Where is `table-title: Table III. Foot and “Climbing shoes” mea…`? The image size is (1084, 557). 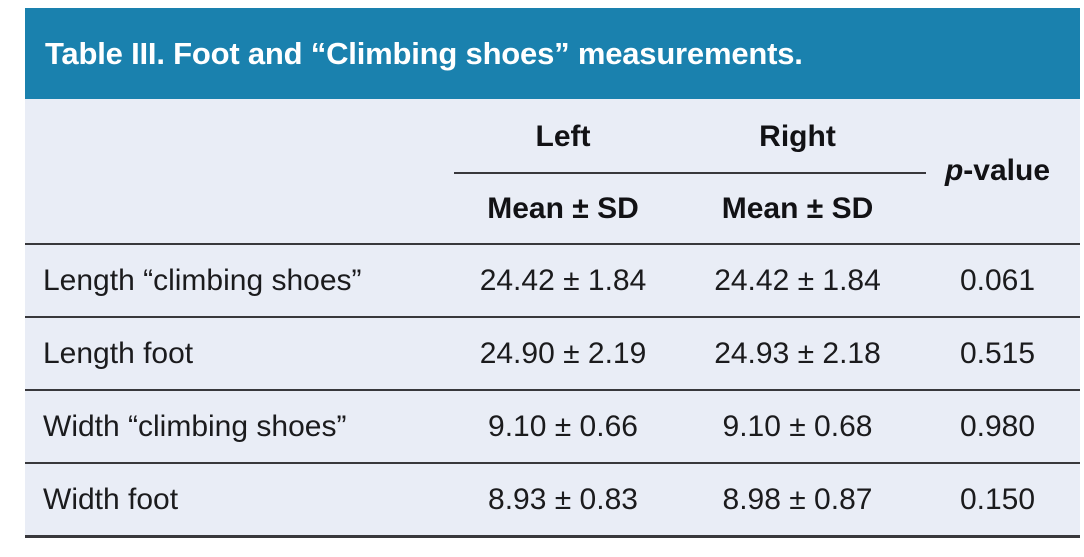 table-title: Table III. Foot and “Climbing shoes” mea… is located at coordinates (424, 53).